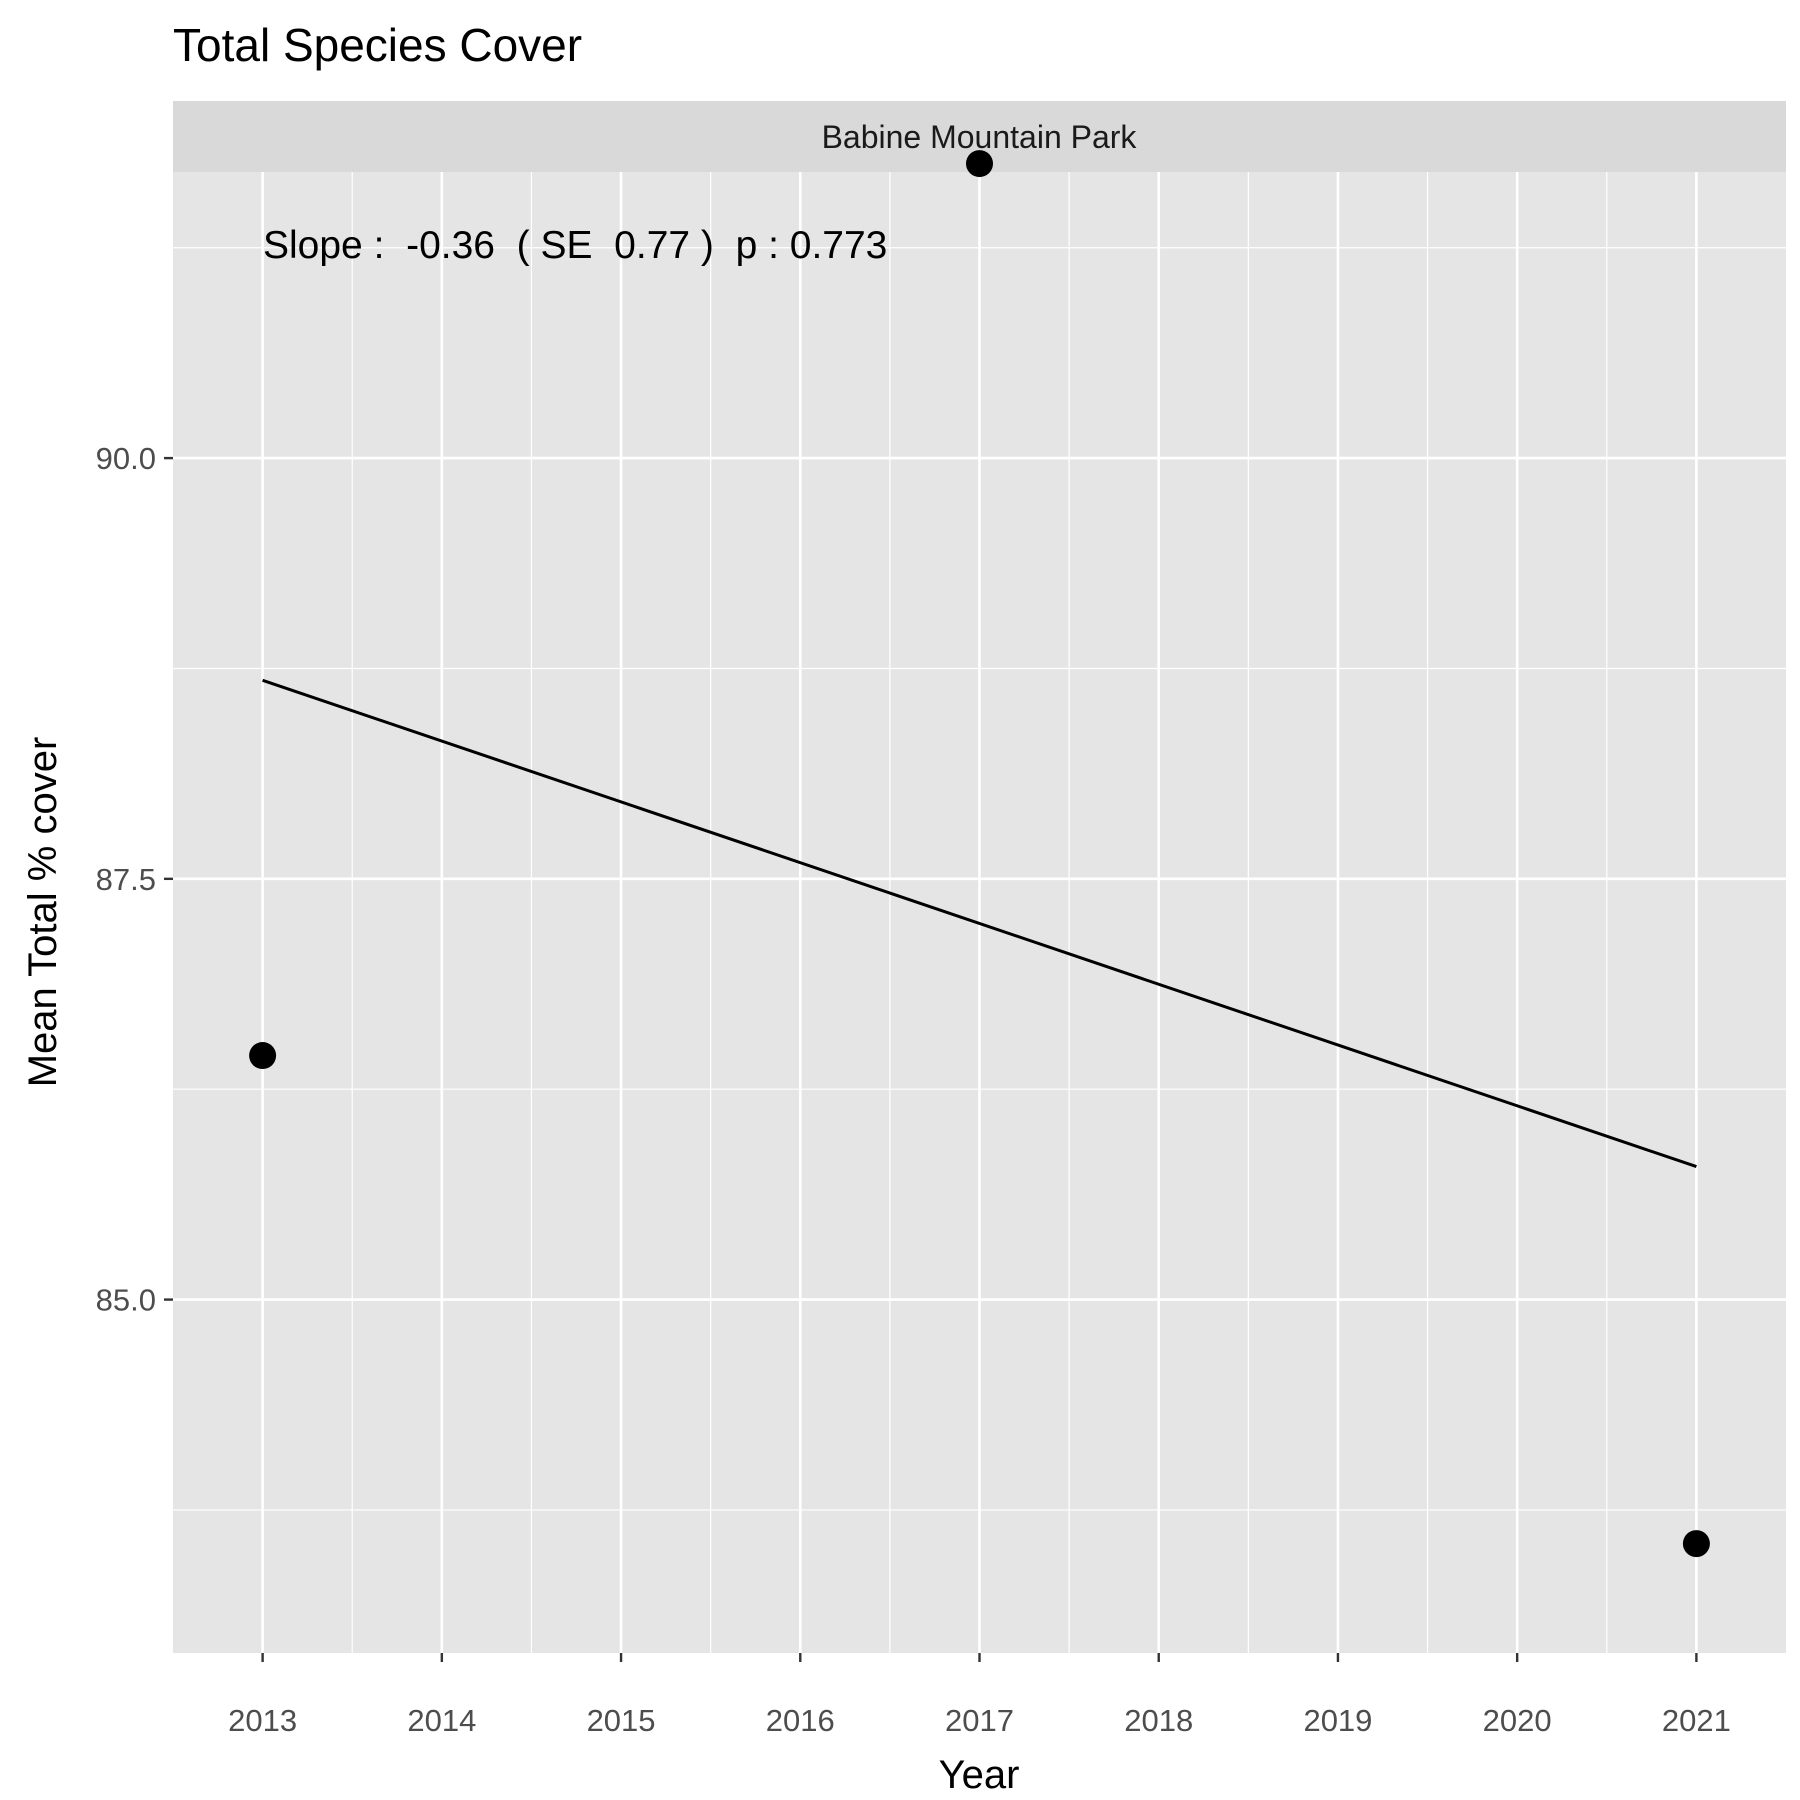  Describe the element at coordinates (1517, 1720) in the screenshot. I see `x-tick-label: 2020` at that location.